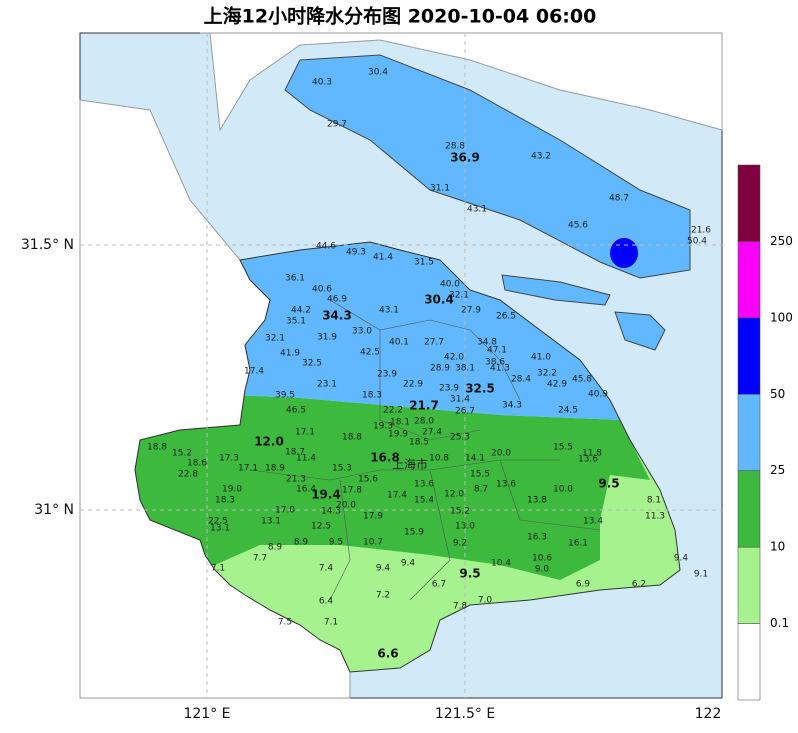 This screenshot has width=798, height=733. What do you see at coordinates (654, 501) in the screenshot?
I see `station-value: 8.1` at bounding box center [654, 501].